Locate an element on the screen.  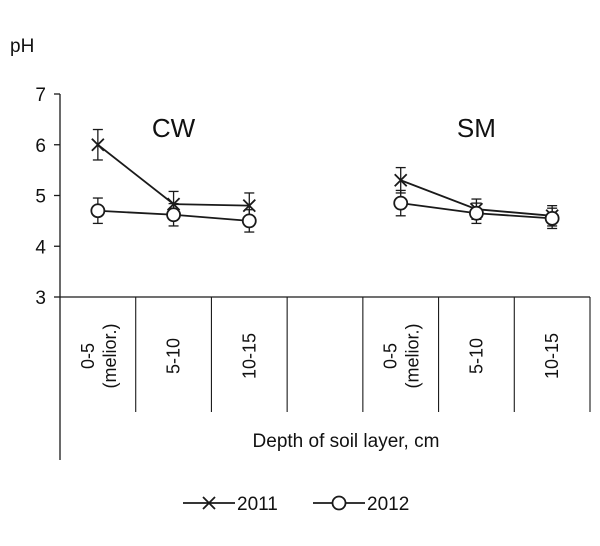
series-2011 is located at coordinates (325, 177).